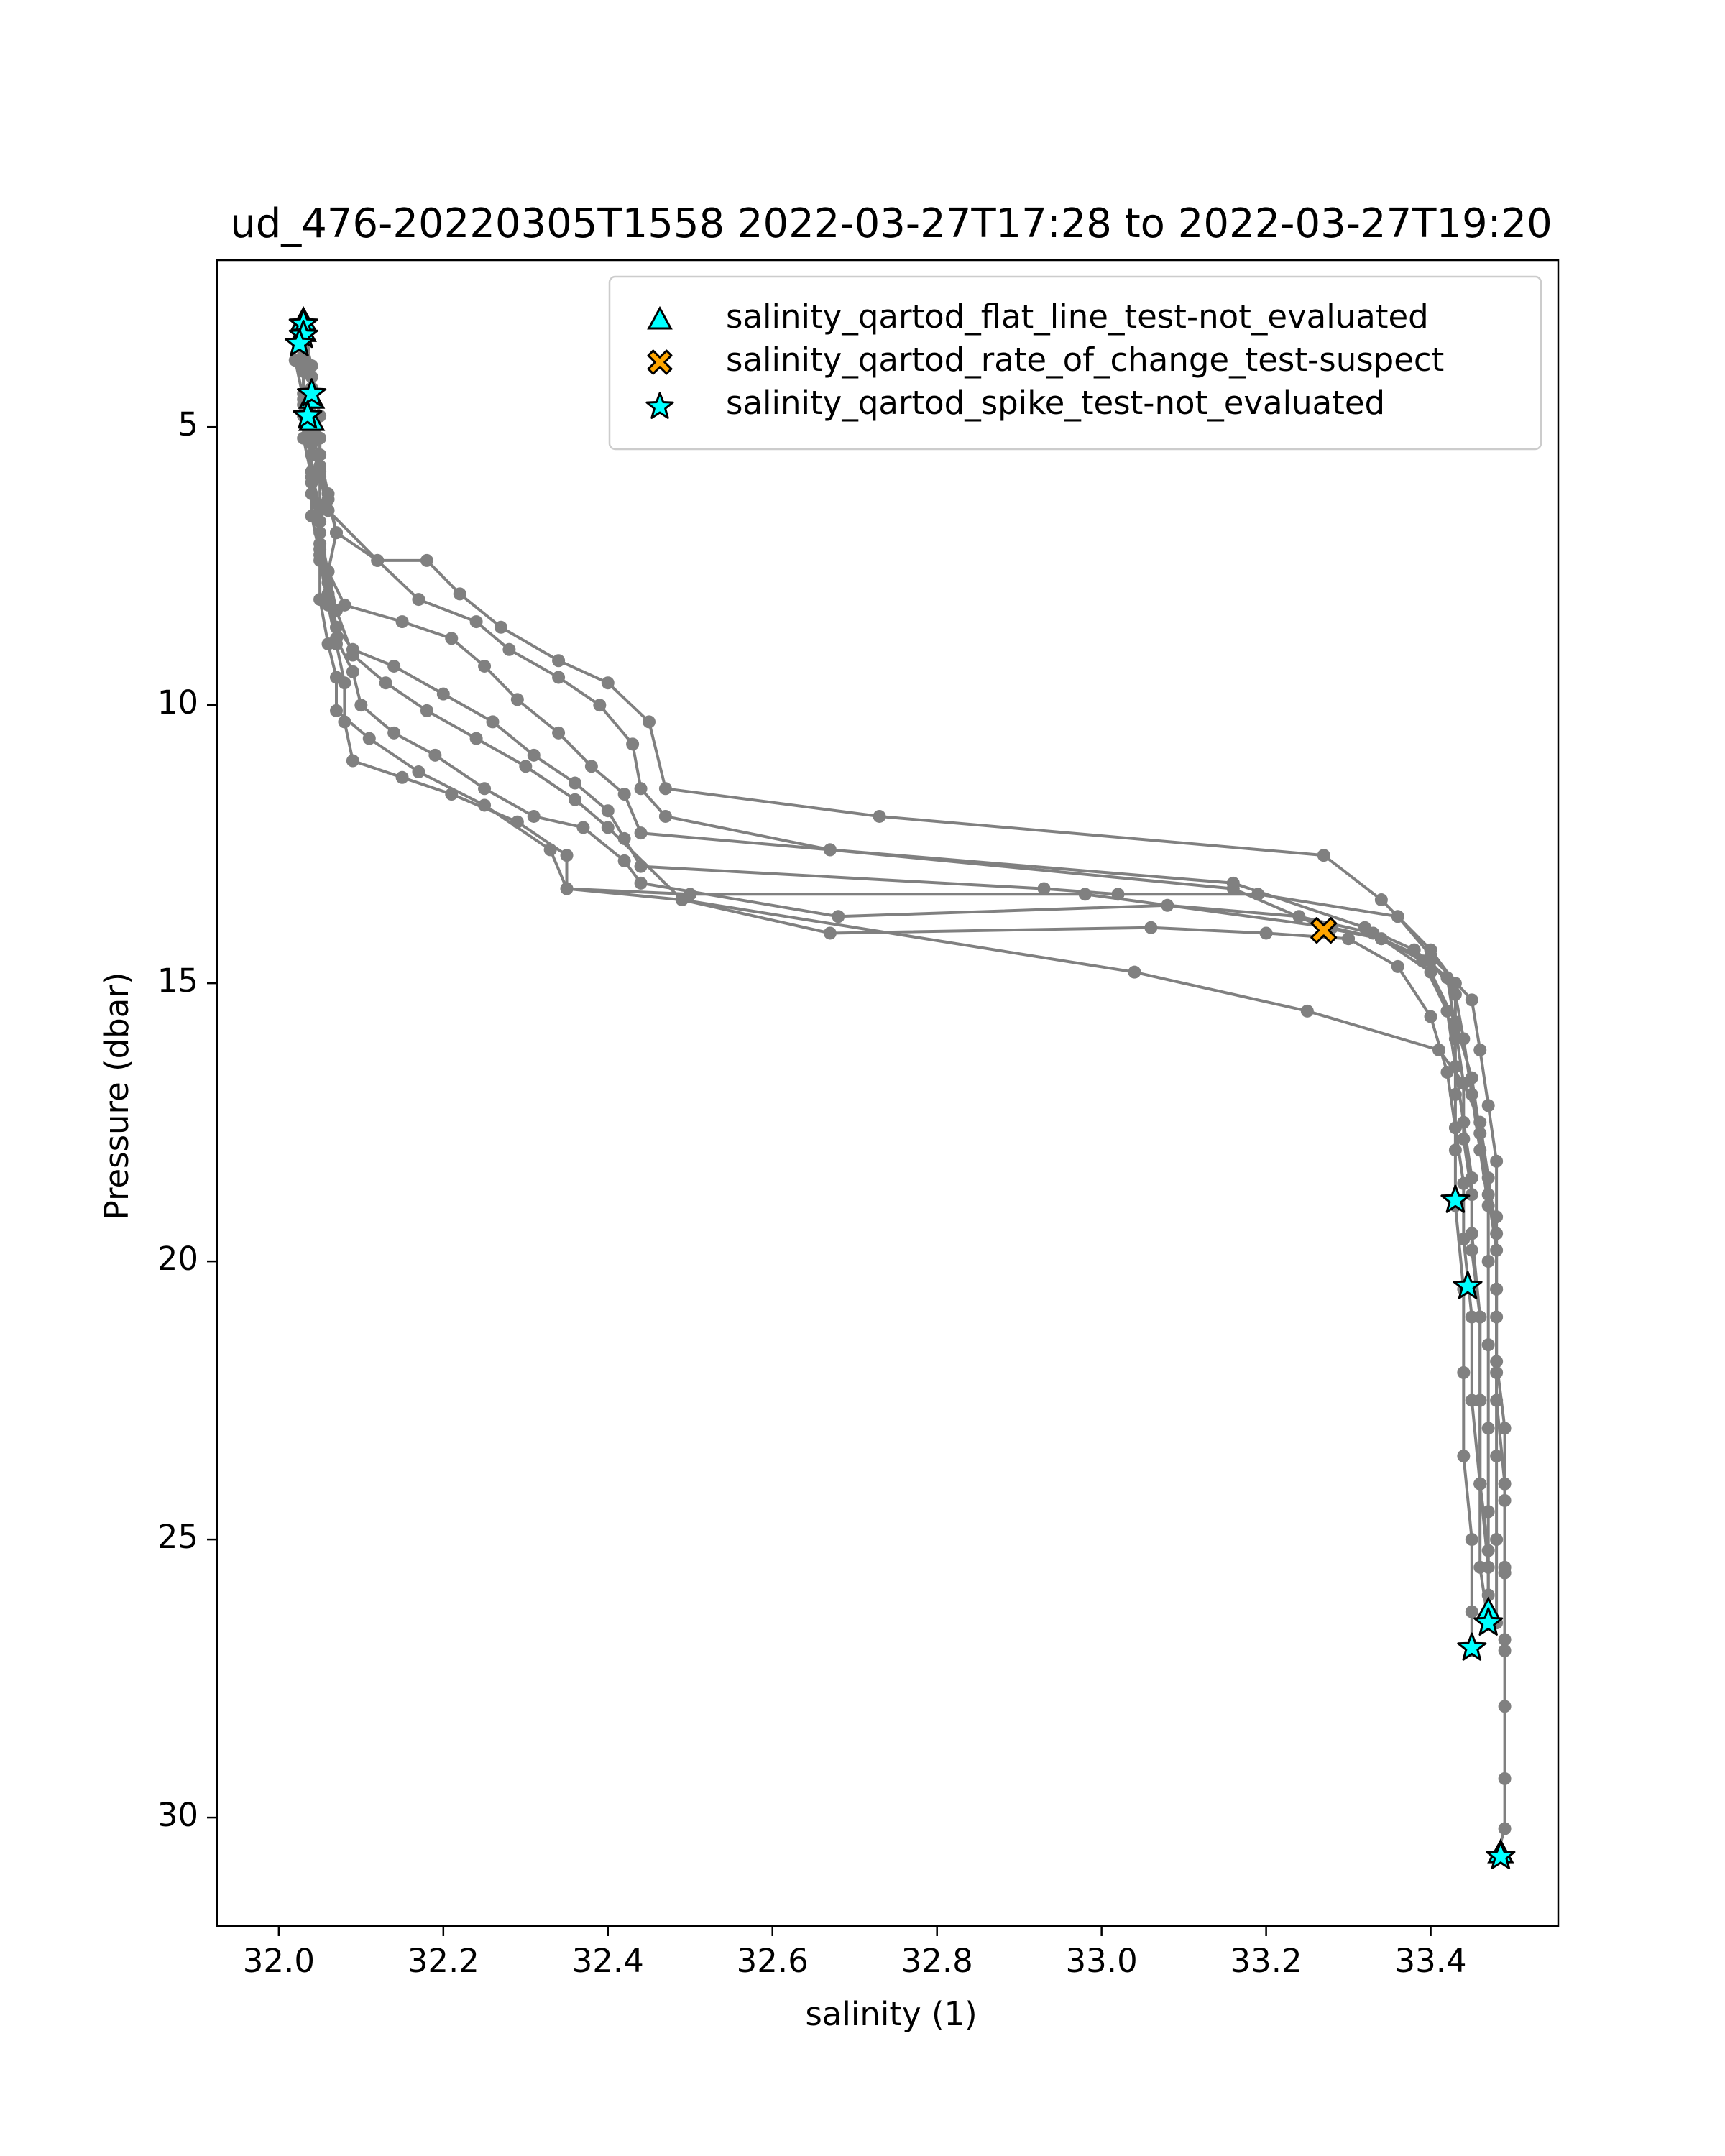 The image size is (1725, 2156). Describe the element at coordinates (177, 1815) in the screenshot. I see `y-tick-label: 30` at that location.